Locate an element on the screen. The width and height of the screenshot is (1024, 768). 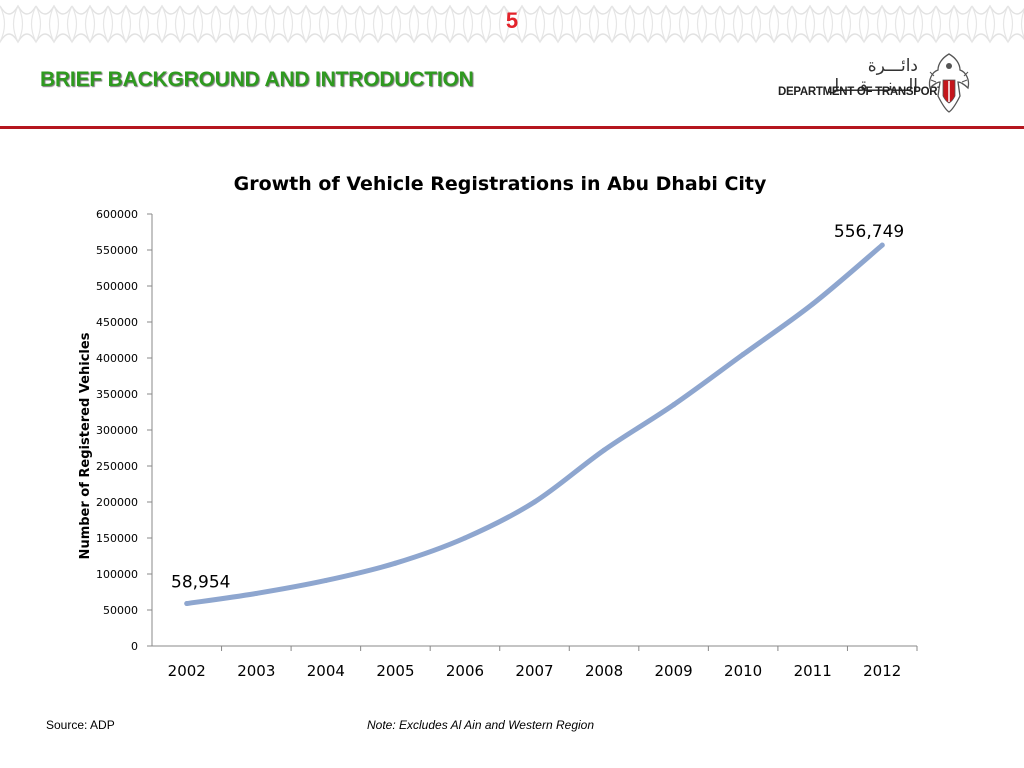
y-tick-label: 150000 is located at coordinates (117, 538).